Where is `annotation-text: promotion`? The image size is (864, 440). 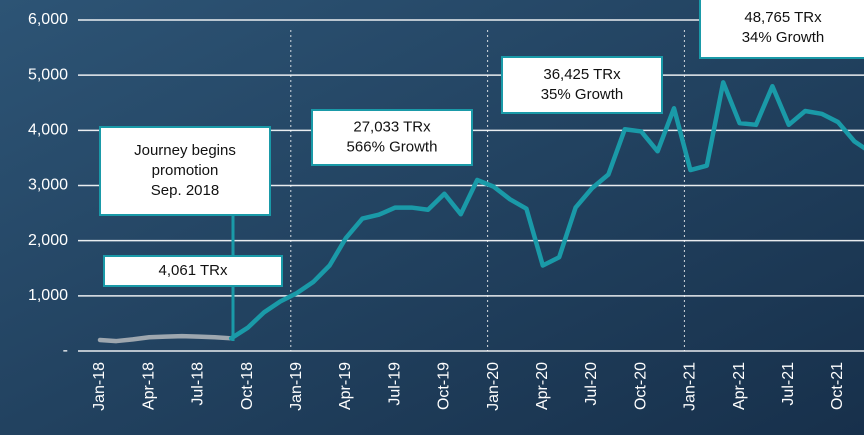
annotation-text: promotion is located at coordinates (185, 170).